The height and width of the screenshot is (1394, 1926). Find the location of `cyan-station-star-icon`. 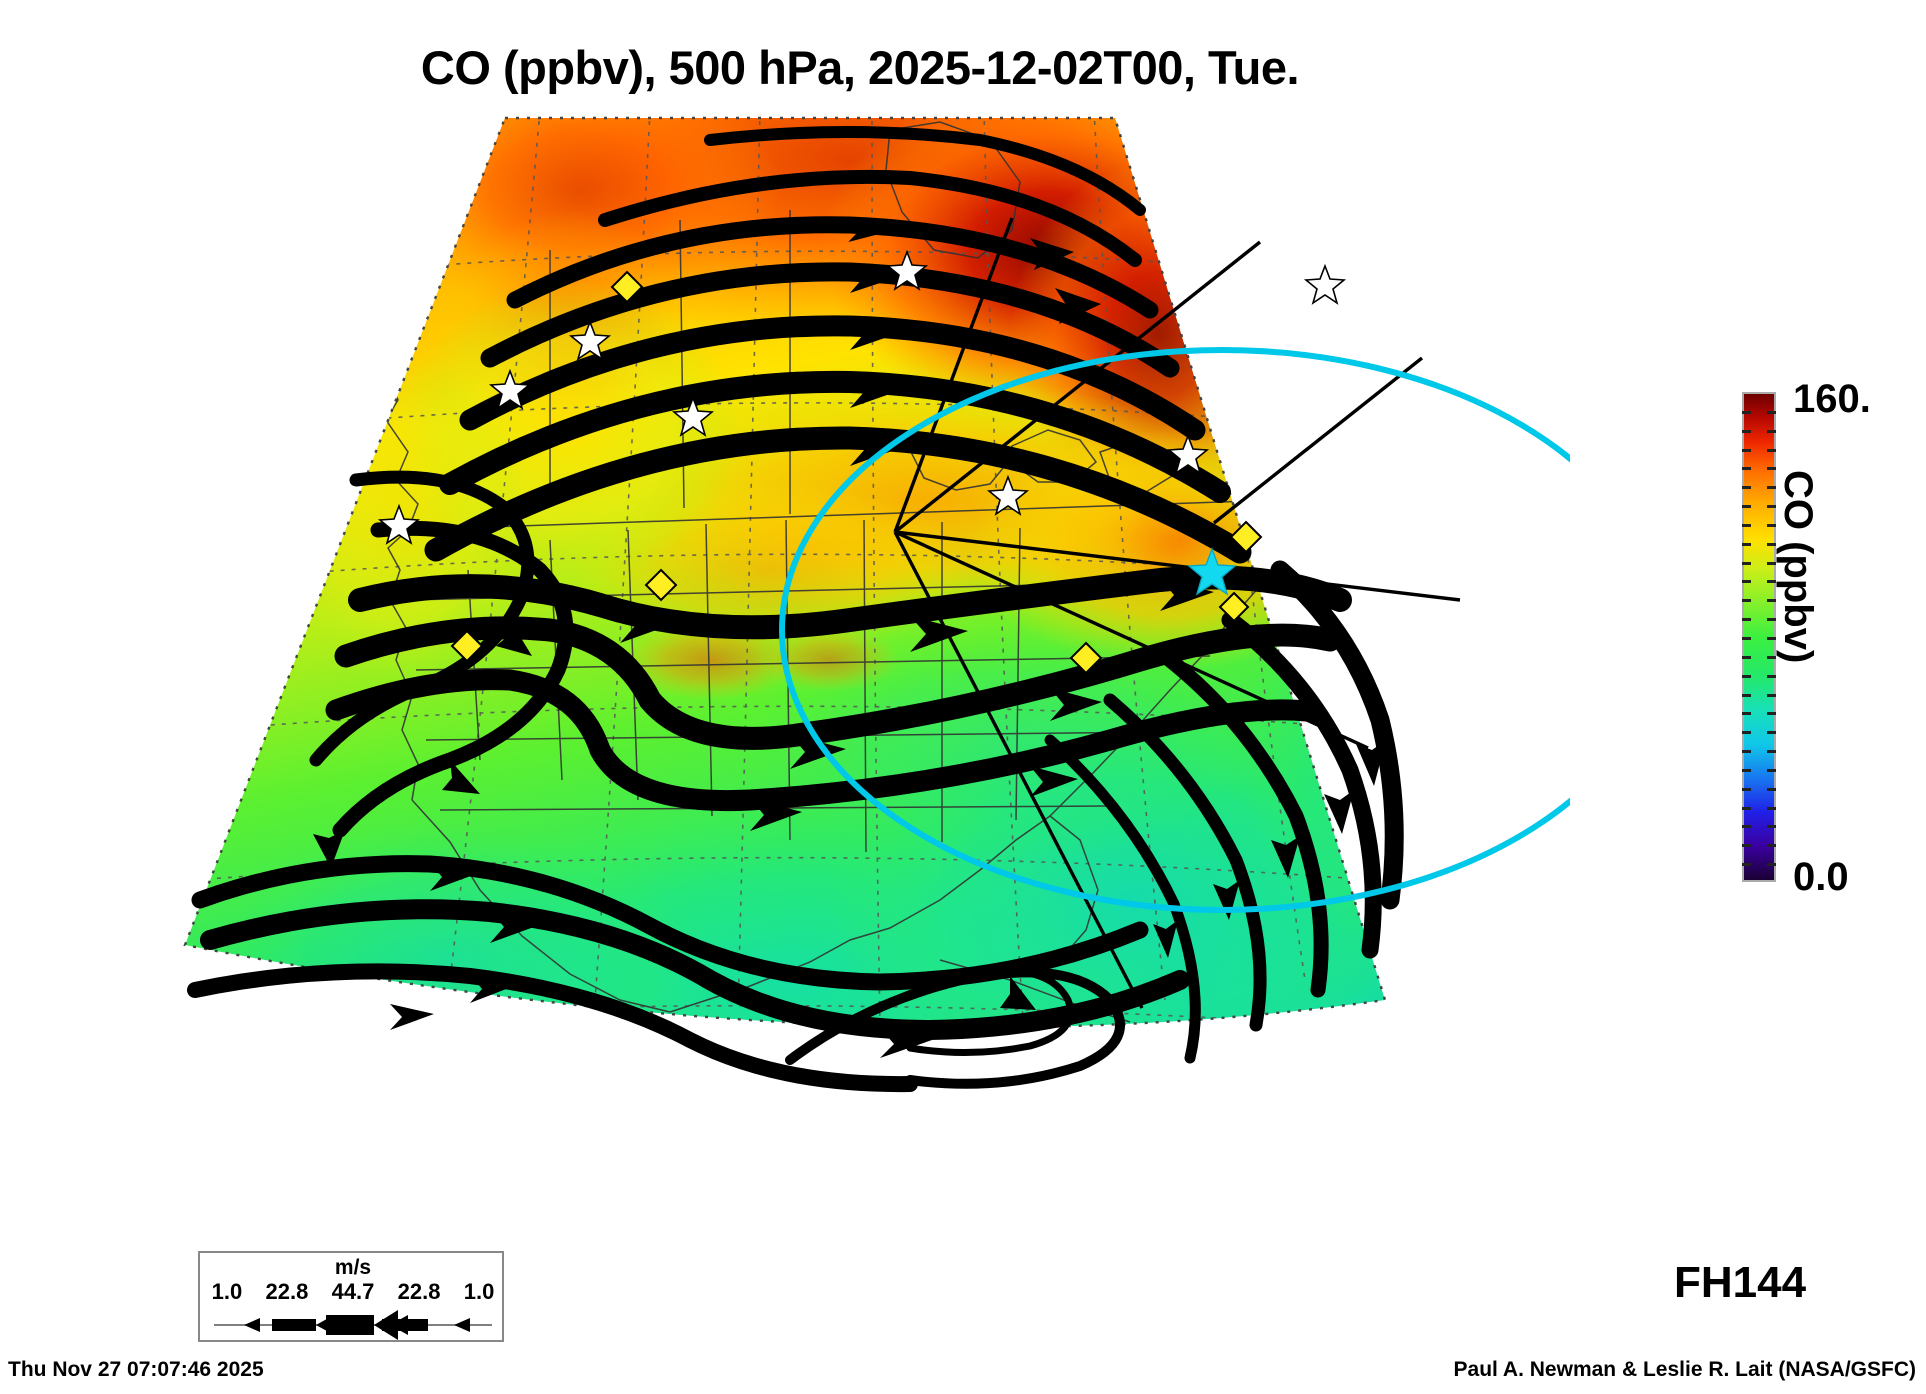

cyan-station-star-icon is located at coordinates (1212, 571).